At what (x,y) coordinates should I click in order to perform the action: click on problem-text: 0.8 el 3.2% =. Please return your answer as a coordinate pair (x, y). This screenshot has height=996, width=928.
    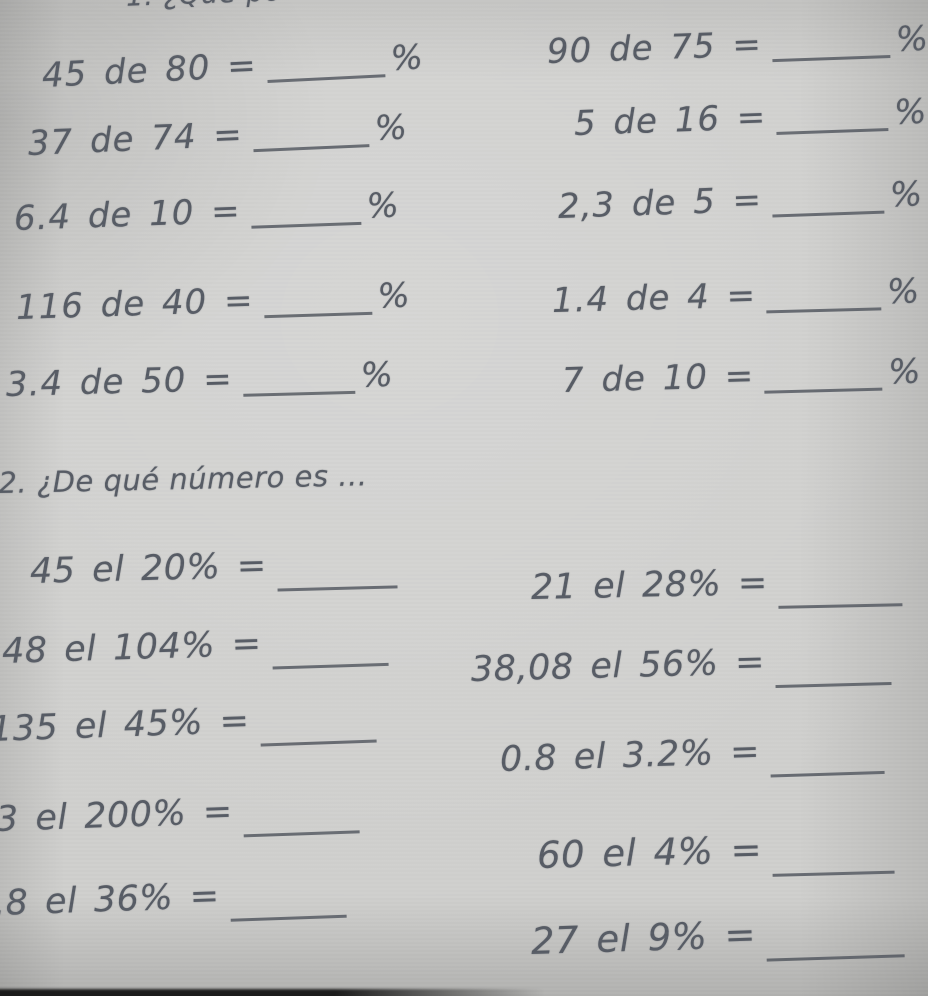
    Looking at the image, I should click on (630, 755).